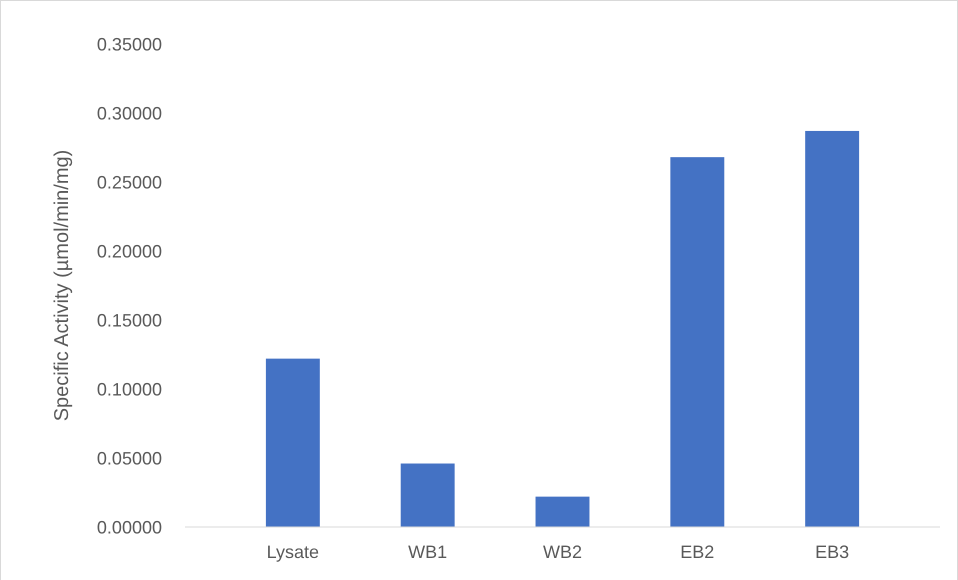 This screenshot has height=580, width=958. I want to click on x-tick-label: Lysate, so click(293, 552).